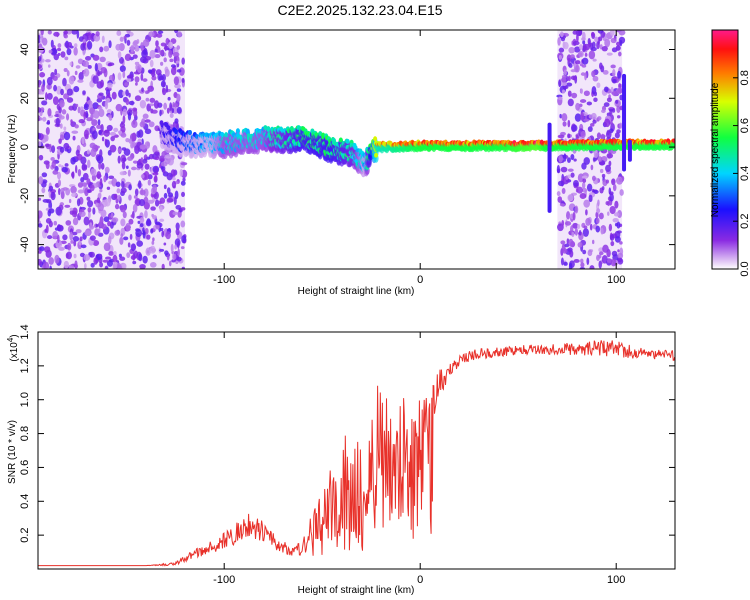  What do you see at coordinates (420, 580) in the screenshot?
I see `snr-x-tick-label: 0` at bounding box center [420, 580].